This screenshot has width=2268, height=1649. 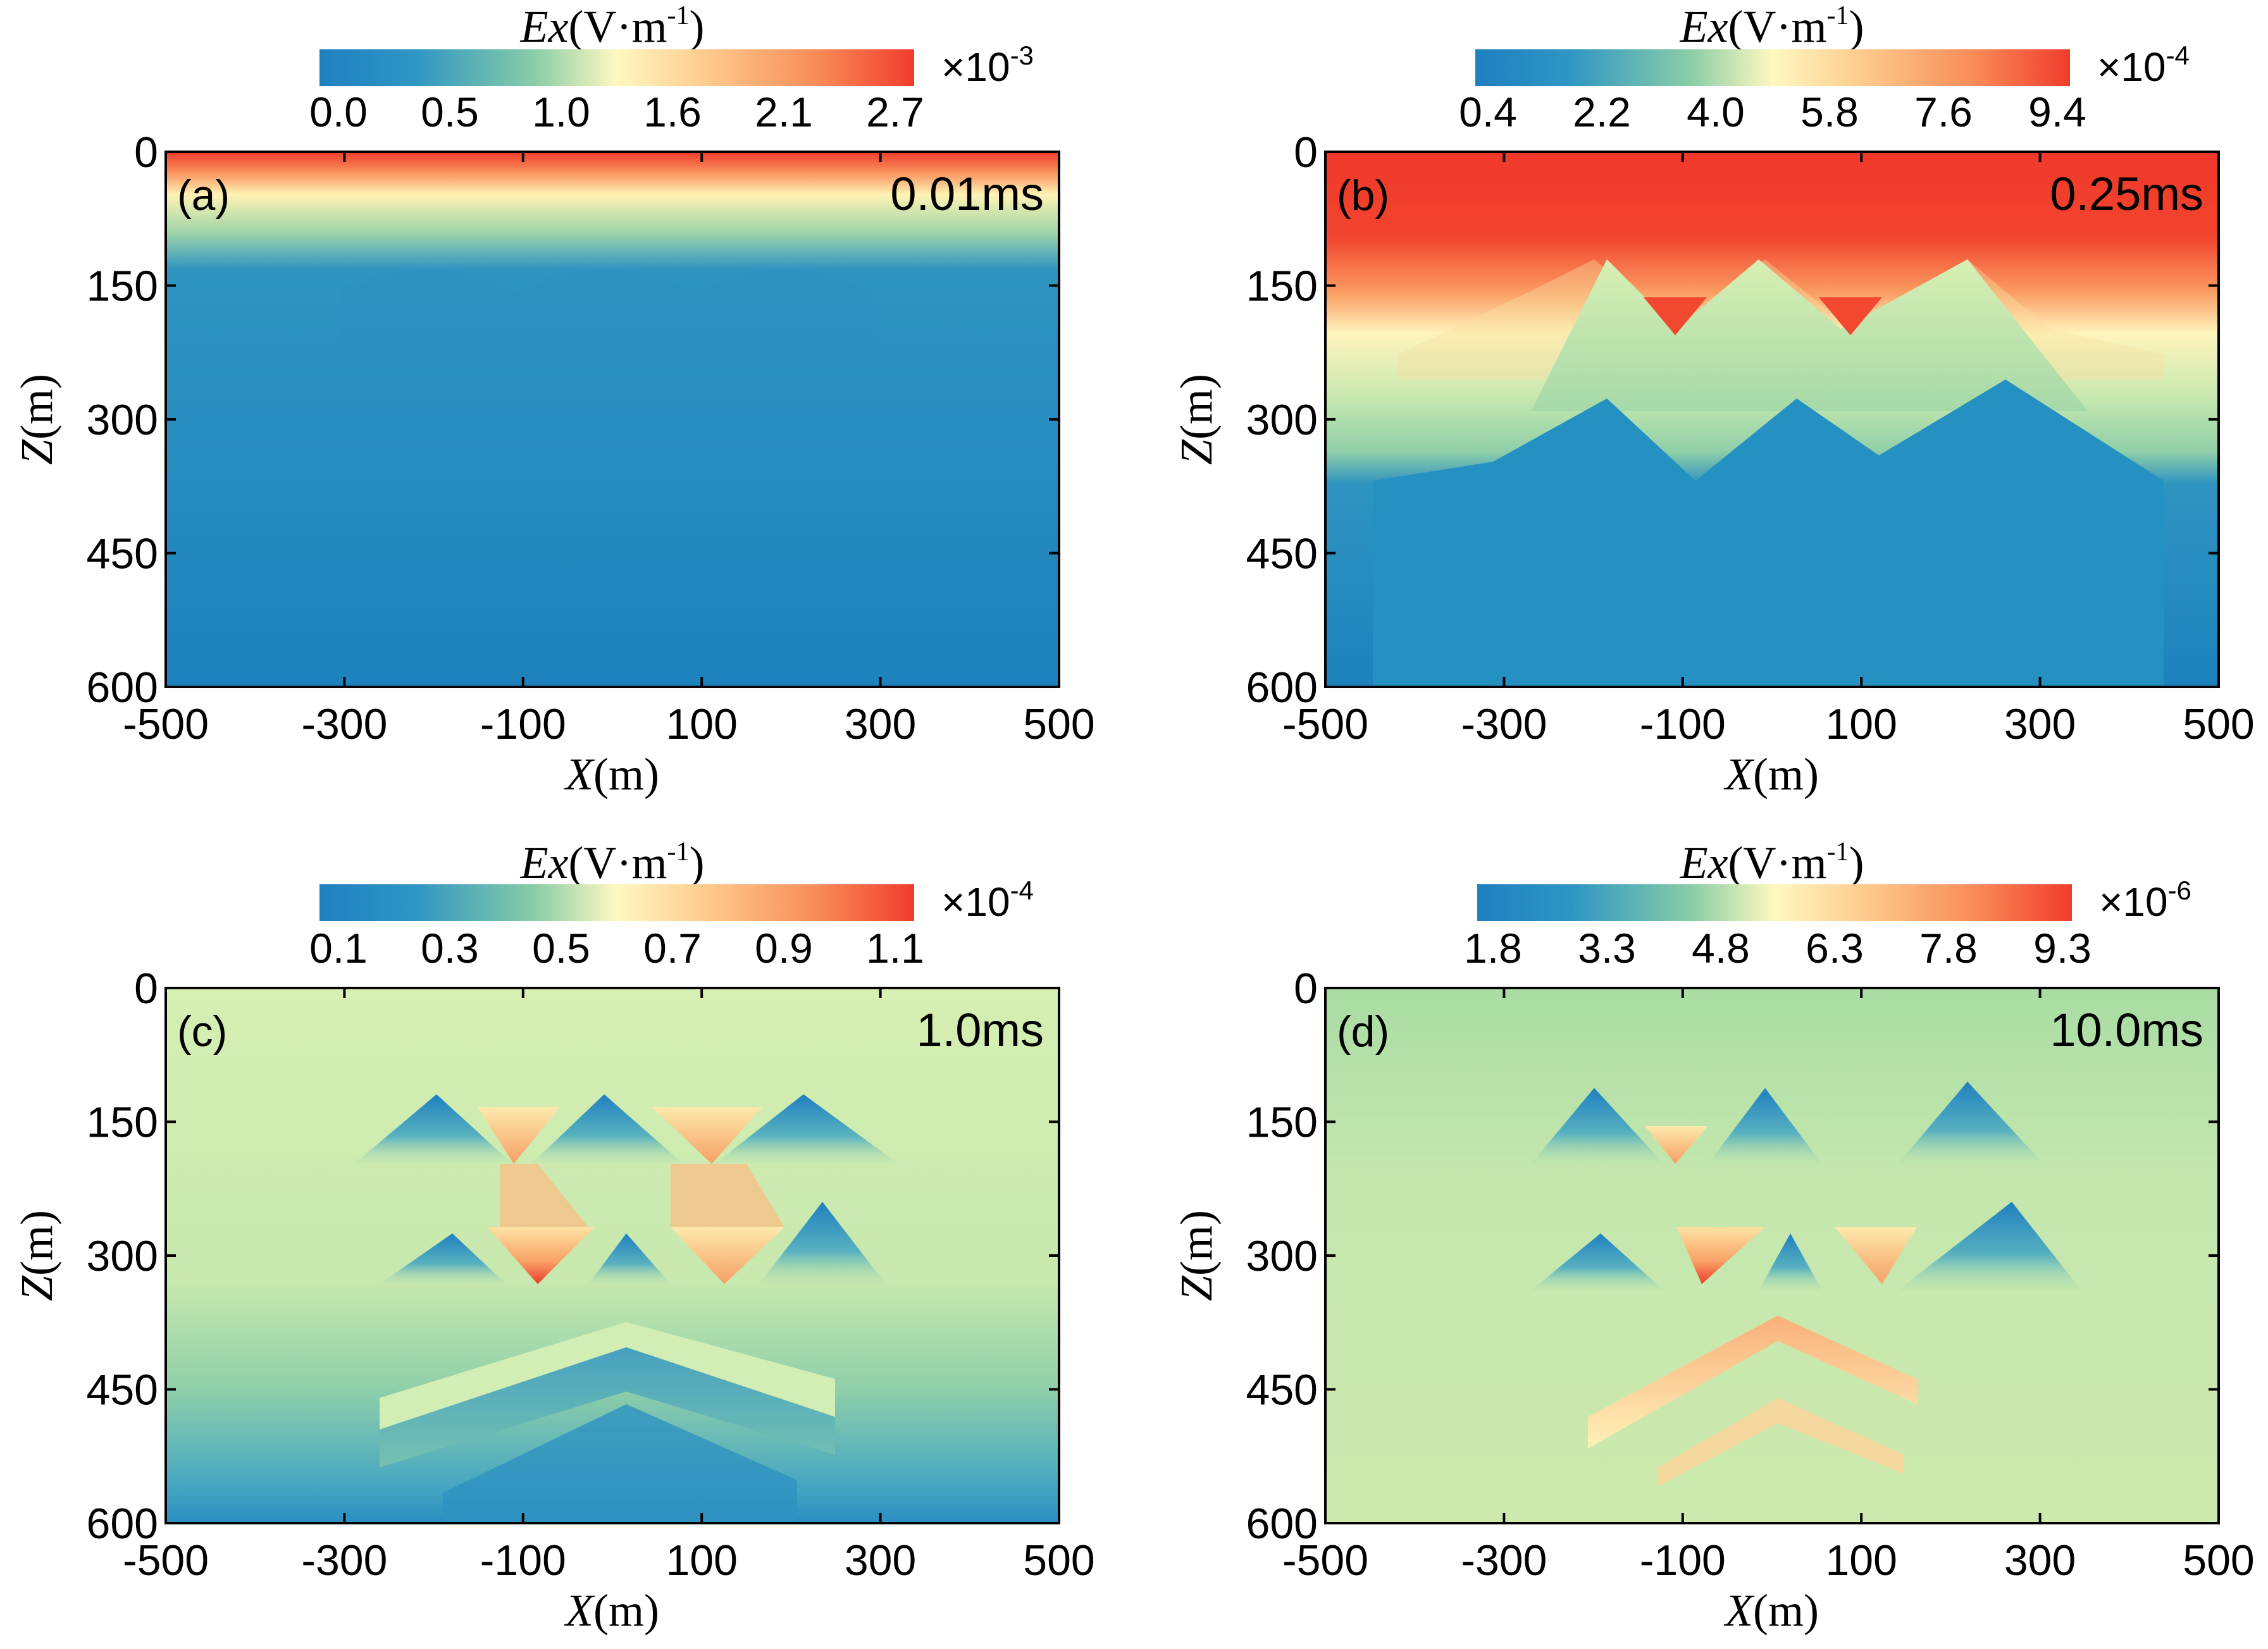 What do you see at coordinates (616, 112) in the screenshot?
I see `colorbar-ticks: 0.0 0.5 1.0 1.6 2.1 2.7` at bounding box center [616, 112].